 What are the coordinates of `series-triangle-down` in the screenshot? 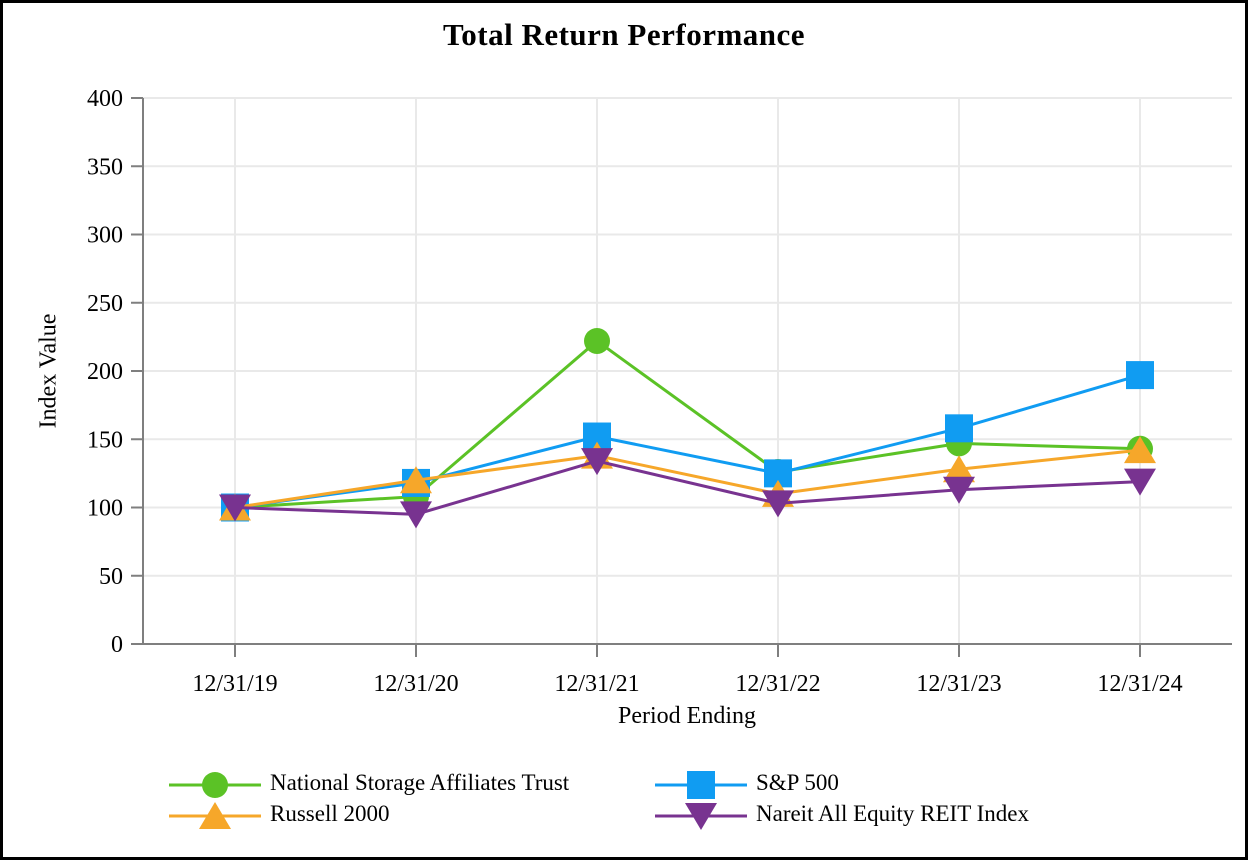 It's located at (687, 488).